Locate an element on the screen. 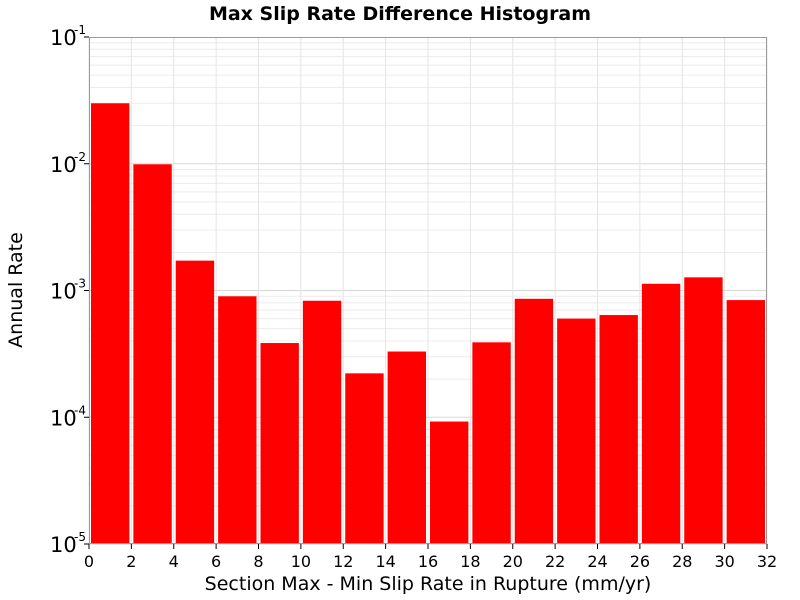 The height and width of the screenshot is (600, 800). x-tick-label: 24 is located at coordinates (597, 561).